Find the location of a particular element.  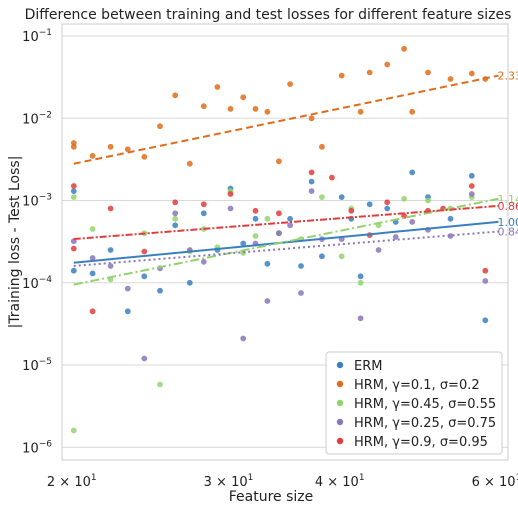

y-tick-label: 10⁻¹ is located at coordinates (37, 36).